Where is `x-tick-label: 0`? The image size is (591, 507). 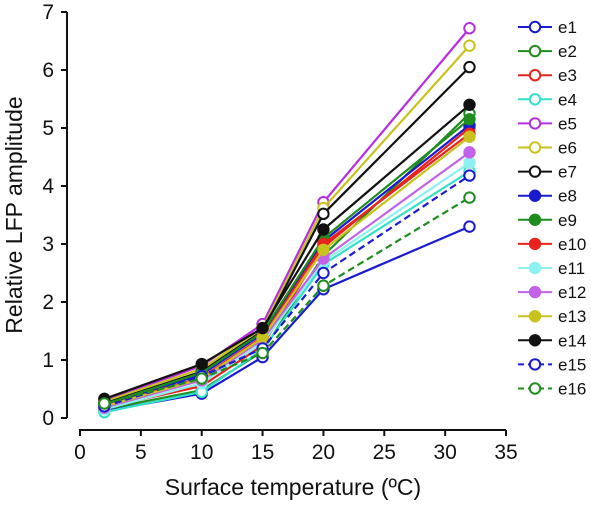 x-tick-label: 0 is located at coordinates (80, 452).